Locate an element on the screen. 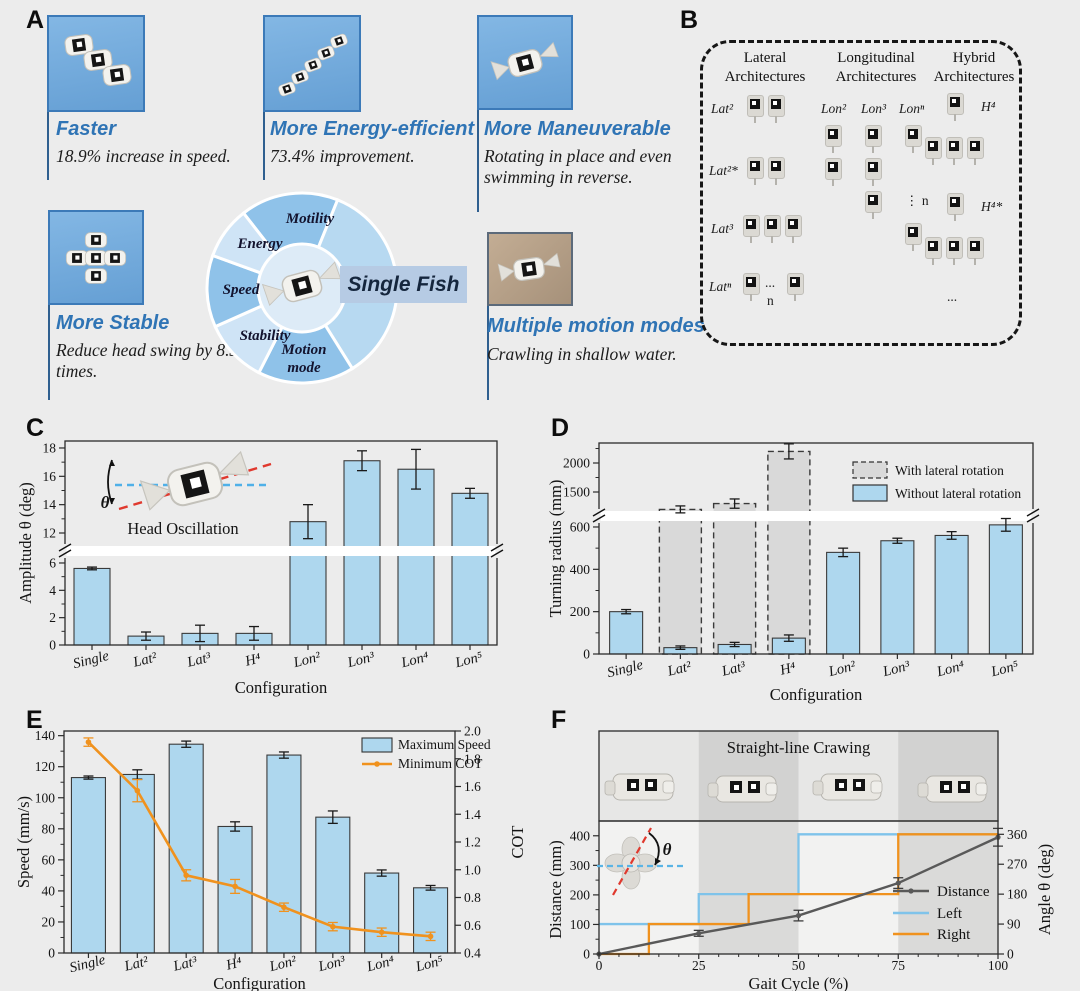  module-column is located at coordinates (913, 139).